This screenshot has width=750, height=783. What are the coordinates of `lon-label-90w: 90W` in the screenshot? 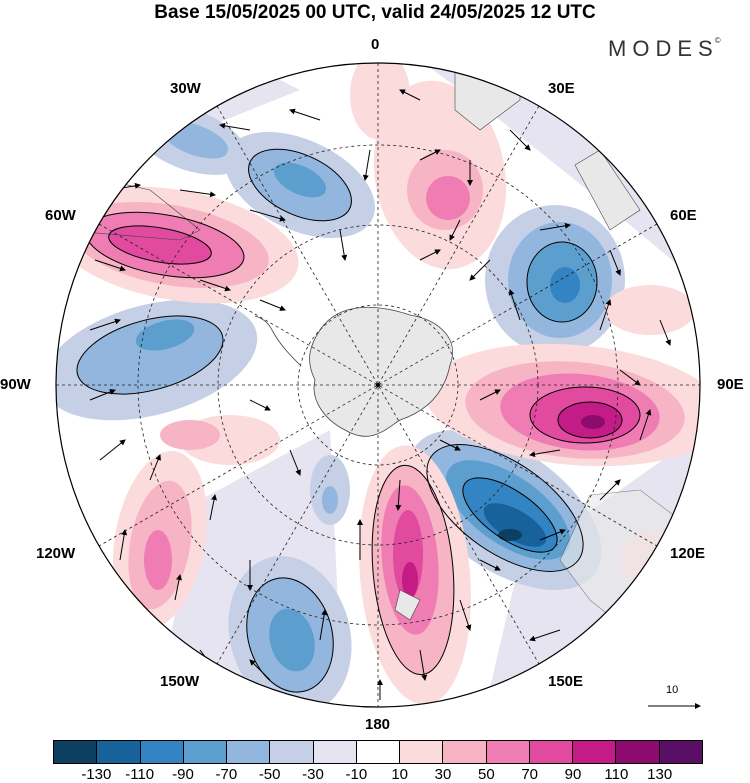 It's located at (15, 384).